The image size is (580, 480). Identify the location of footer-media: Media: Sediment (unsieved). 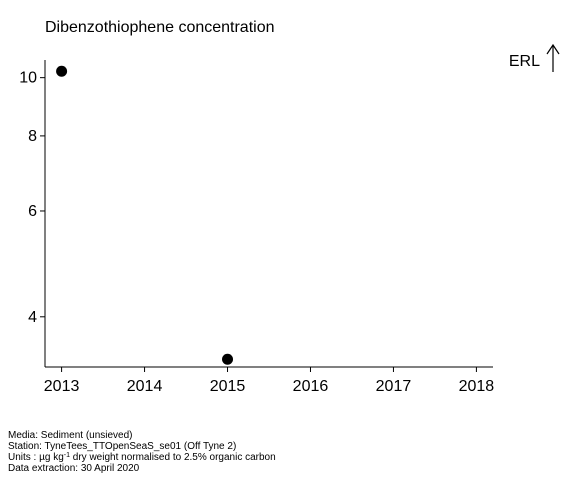
(70, 435).